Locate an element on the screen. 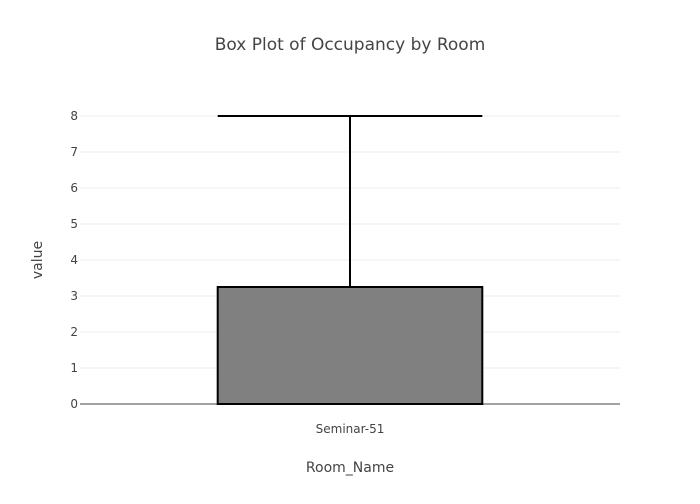 The height and width of the screenshot is (504, 700). y-tick-label: 3 is located at coordinates (74, 296).